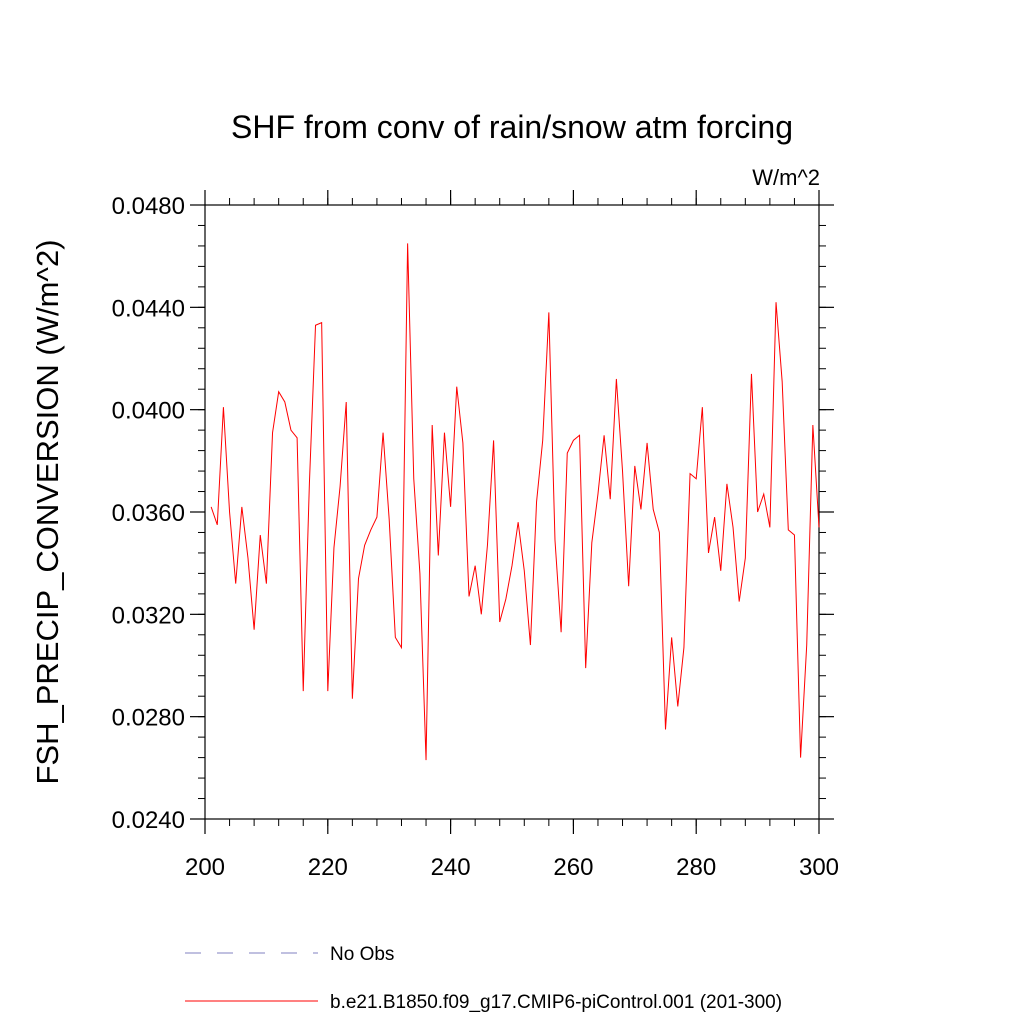  I want to click on x-tick-label: 300, so click(819, 867).